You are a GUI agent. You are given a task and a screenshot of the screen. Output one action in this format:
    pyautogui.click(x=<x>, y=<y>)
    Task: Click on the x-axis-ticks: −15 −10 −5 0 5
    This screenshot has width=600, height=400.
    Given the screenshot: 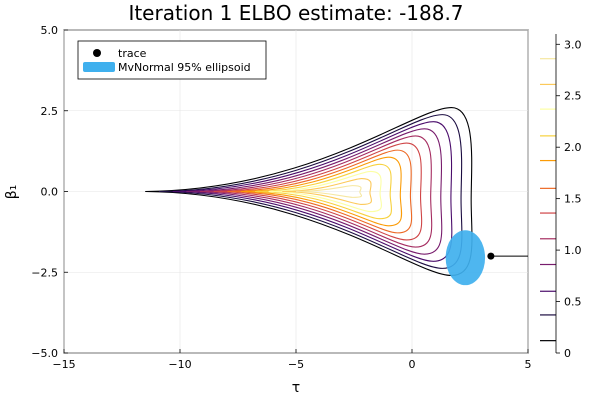 What is the action you would take?
    pyautogui.click(x=292, y=360)
    